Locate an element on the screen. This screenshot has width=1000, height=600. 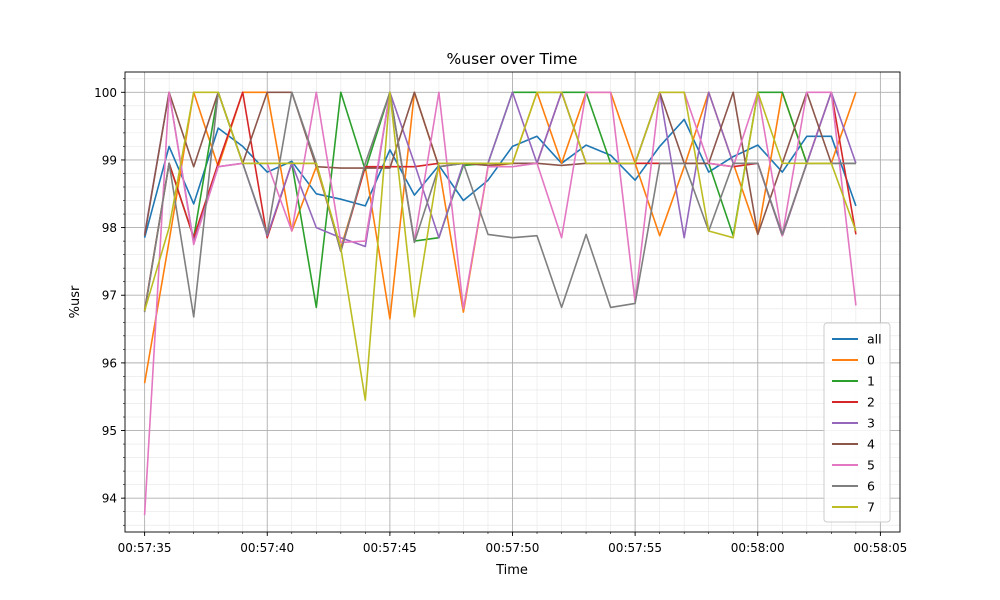
legend-label: 4 is located at coordinates (871, 444).